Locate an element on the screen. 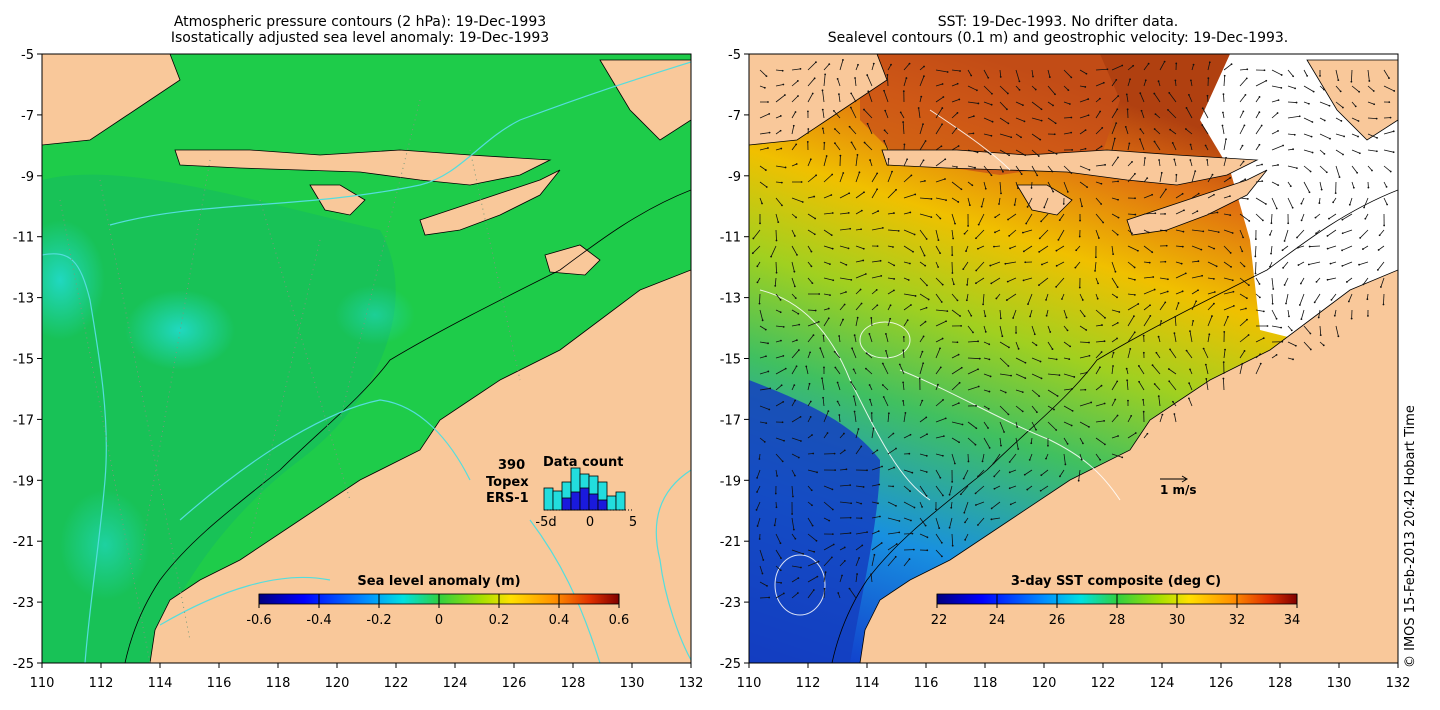 Image resolution: width=1440 pixels, height=710 pixels. right-x-tick-label: 126 is located at coordinates (1221, 683).